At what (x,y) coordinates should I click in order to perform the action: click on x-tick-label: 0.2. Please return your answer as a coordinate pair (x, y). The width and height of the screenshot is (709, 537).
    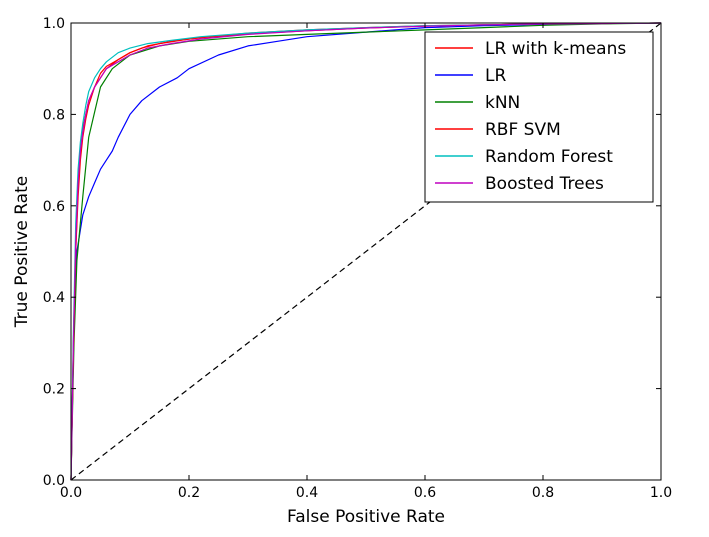
    Looking at the image, I should click on (189, 493).